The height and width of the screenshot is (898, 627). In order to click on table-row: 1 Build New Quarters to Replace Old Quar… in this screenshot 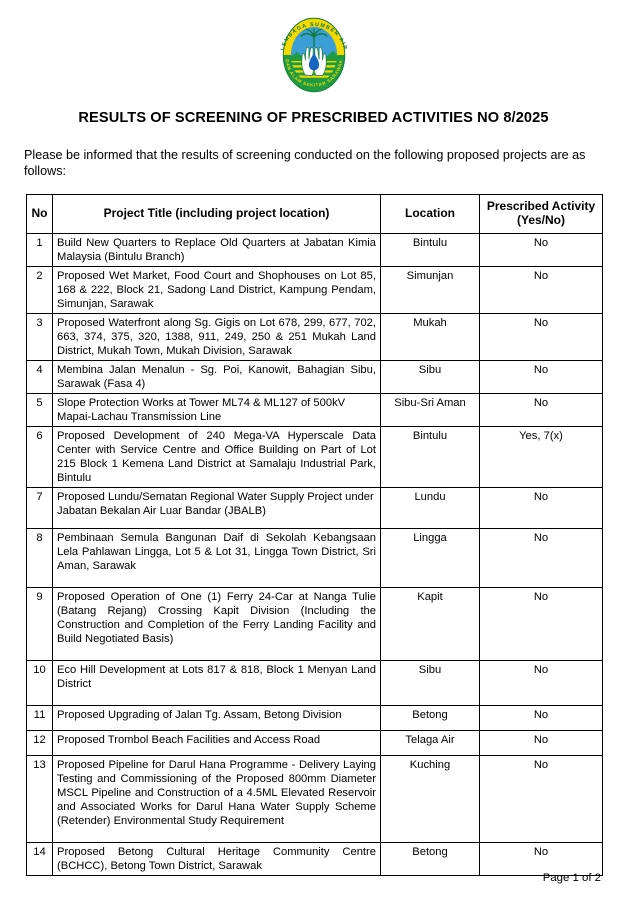, I will do `click(314, 249)`.